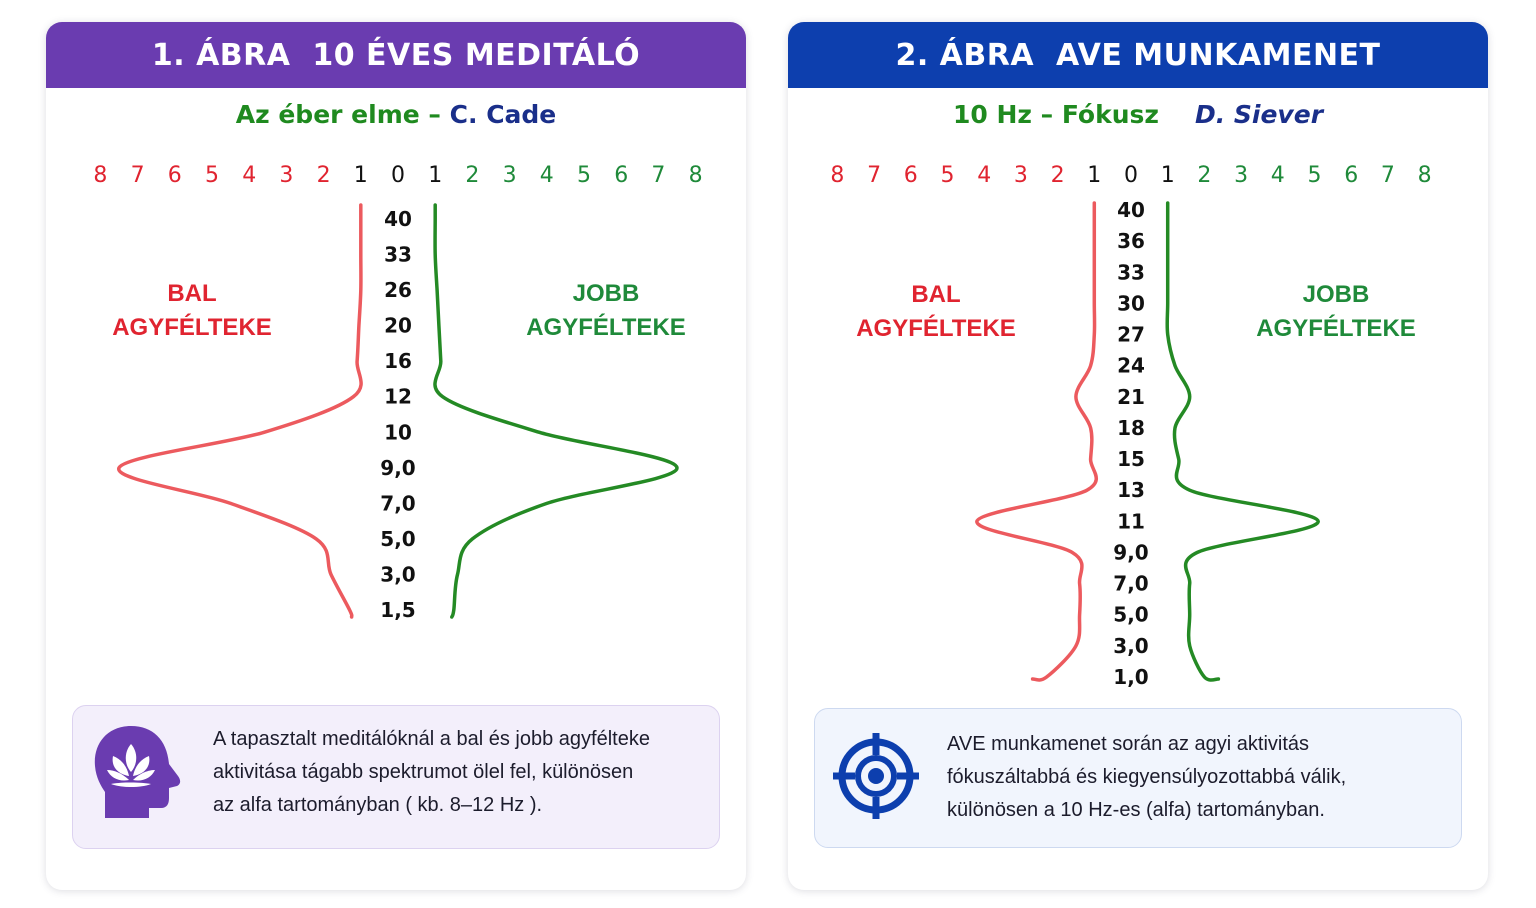 This screenshot has width=1536, height=908. Describe the element at coordinates (1131, 366) in the screenshot. I see `frequency-label: 24` at that location.